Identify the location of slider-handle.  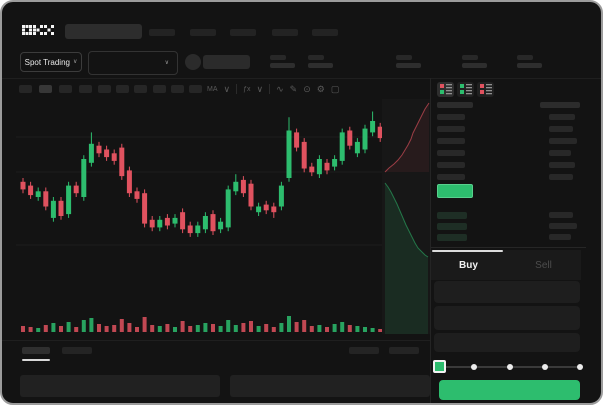
(439, 366).